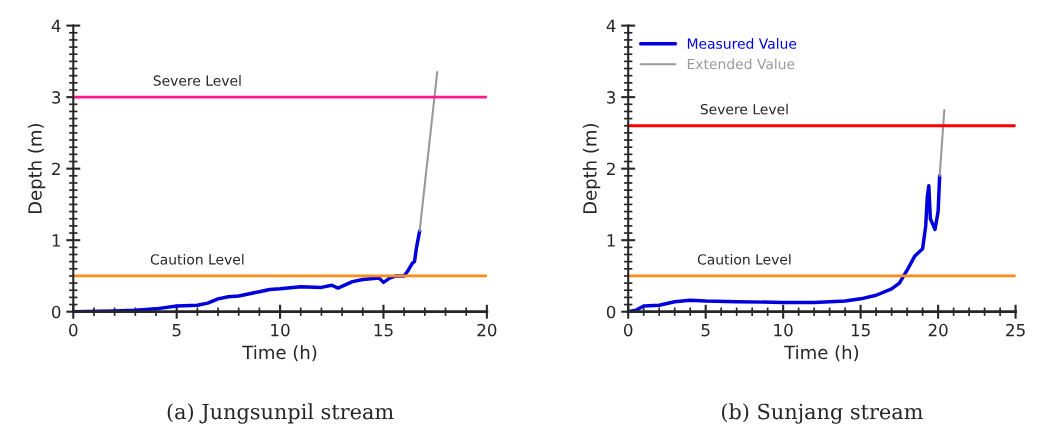  Describe the element at coordinates (1015, 330) in the screenshot. I see `x-tick-label: 25` at that location.